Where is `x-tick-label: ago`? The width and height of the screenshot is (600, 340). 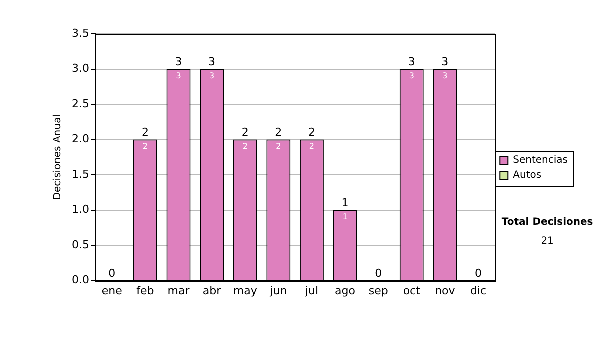
x-tick-label: ago is located at coordinates (345, 291).